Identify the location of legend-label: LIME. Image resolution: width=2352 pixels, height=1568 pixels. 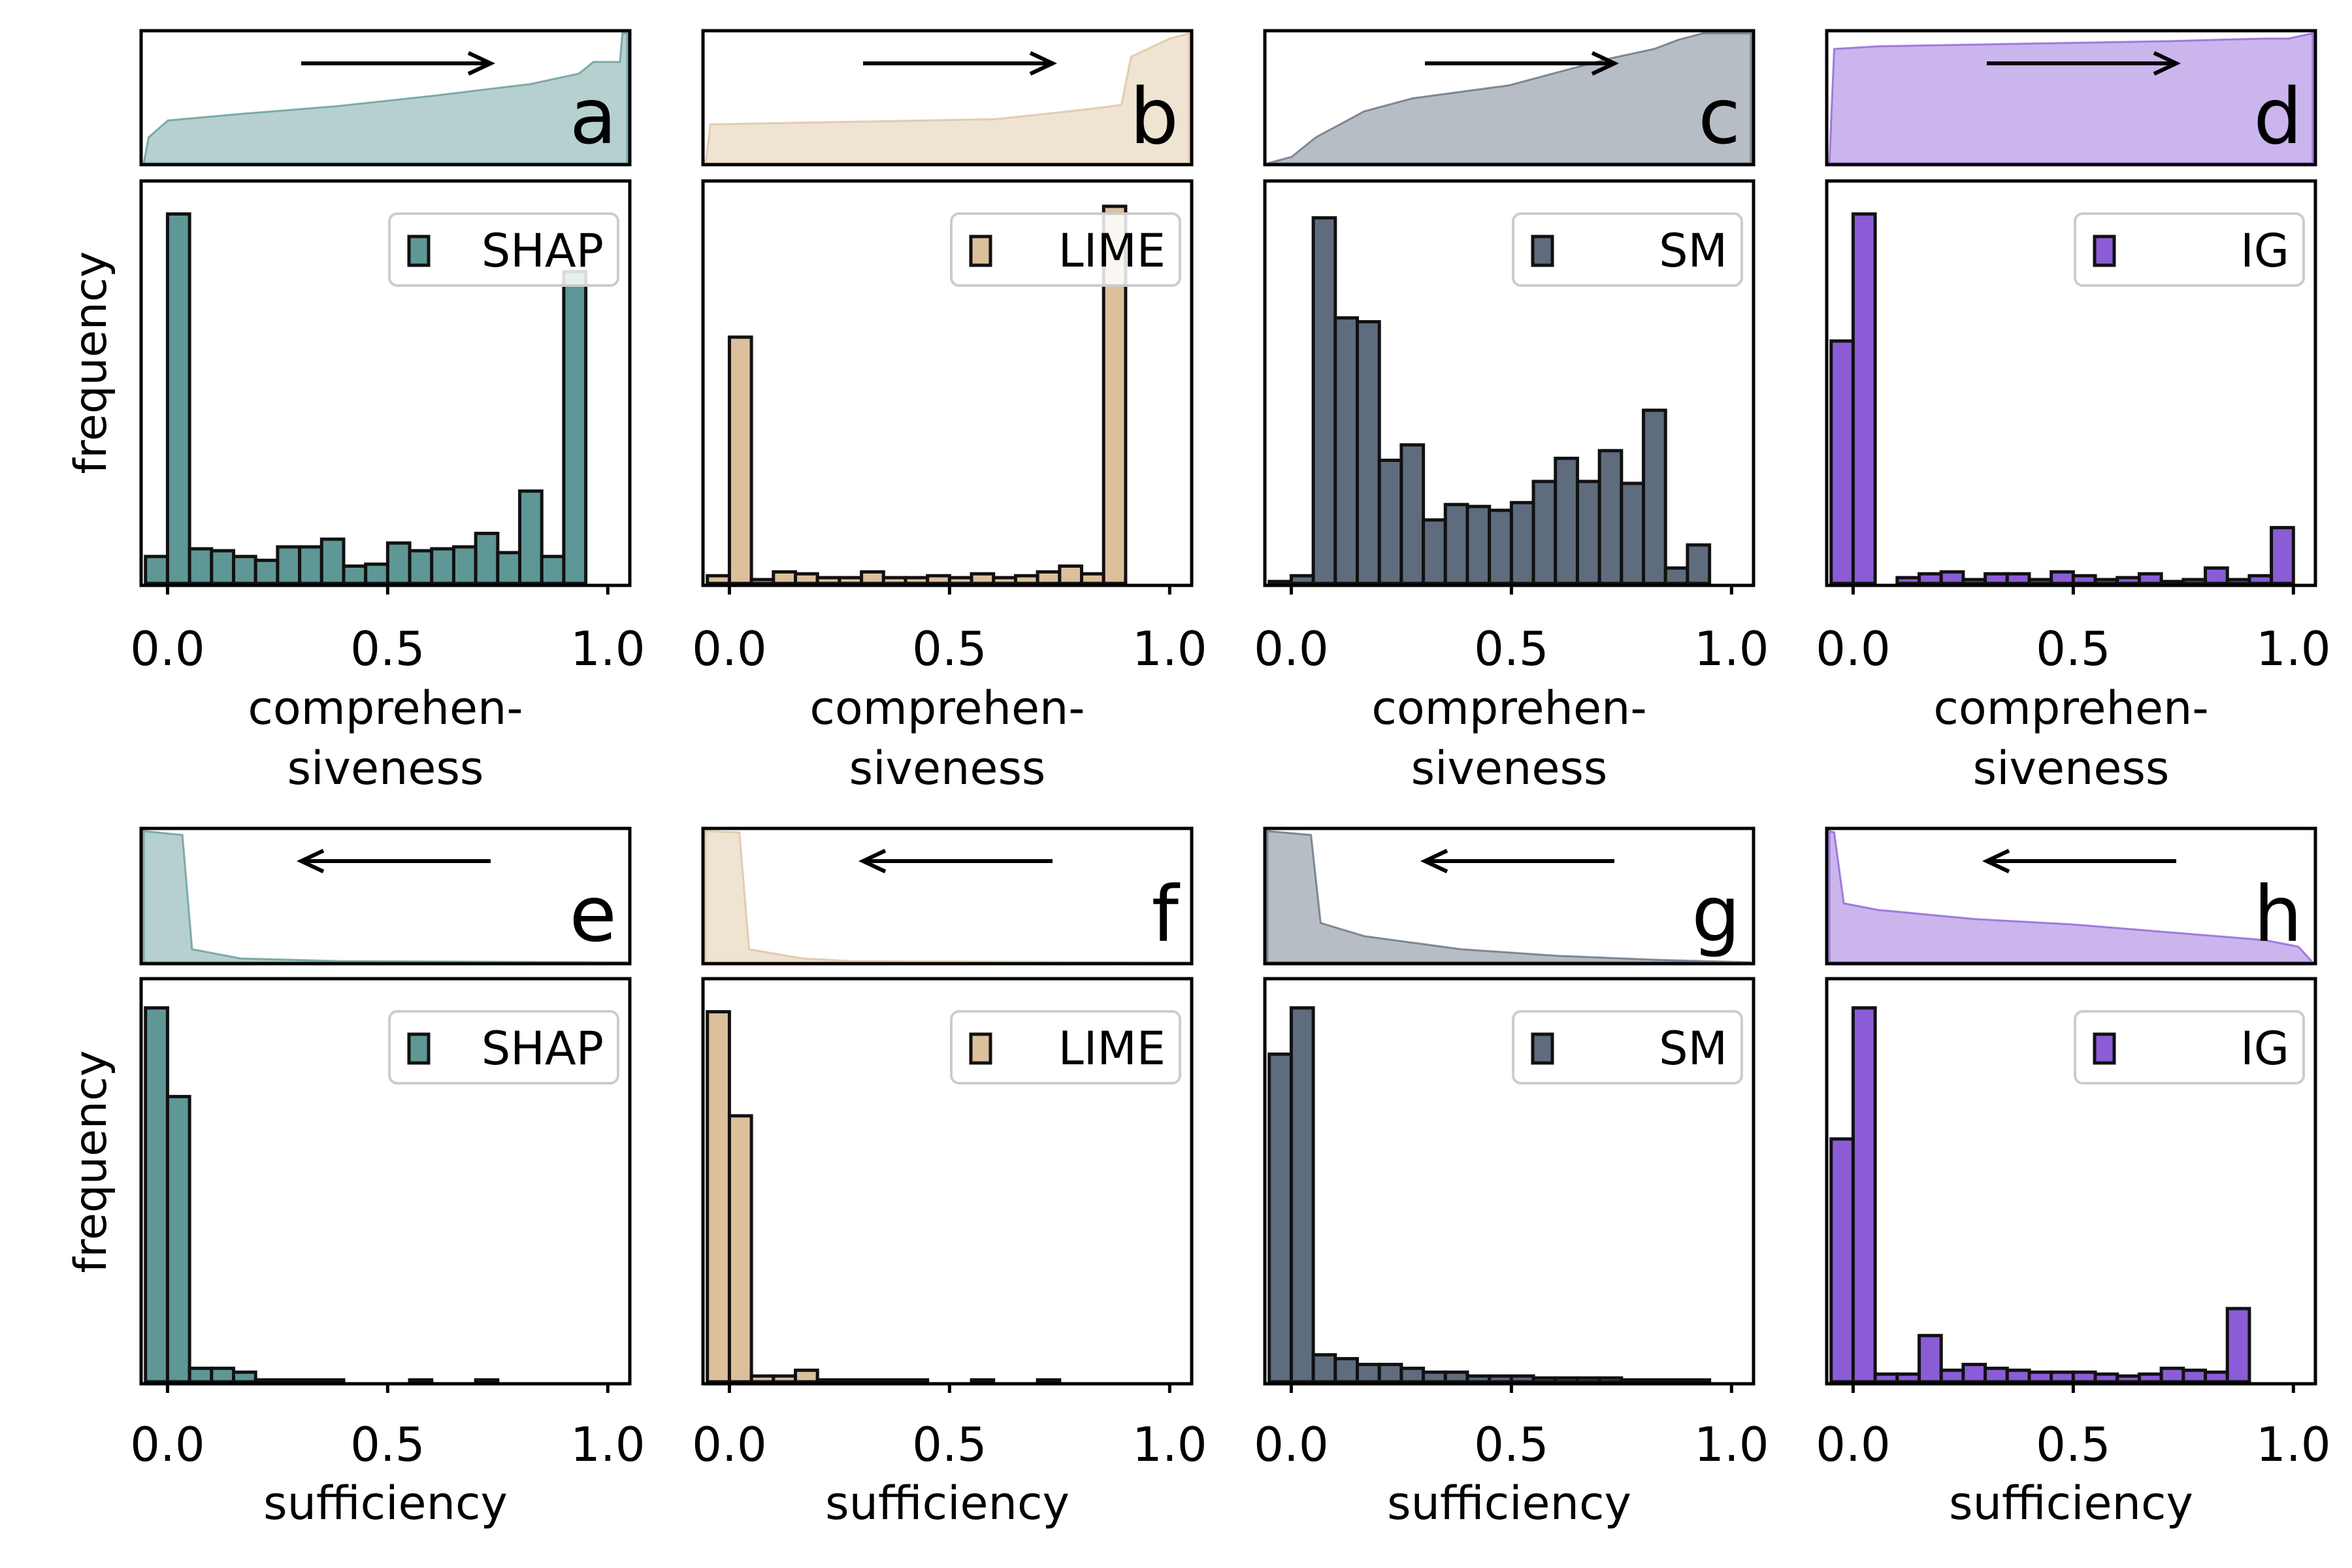
(1112, 251).